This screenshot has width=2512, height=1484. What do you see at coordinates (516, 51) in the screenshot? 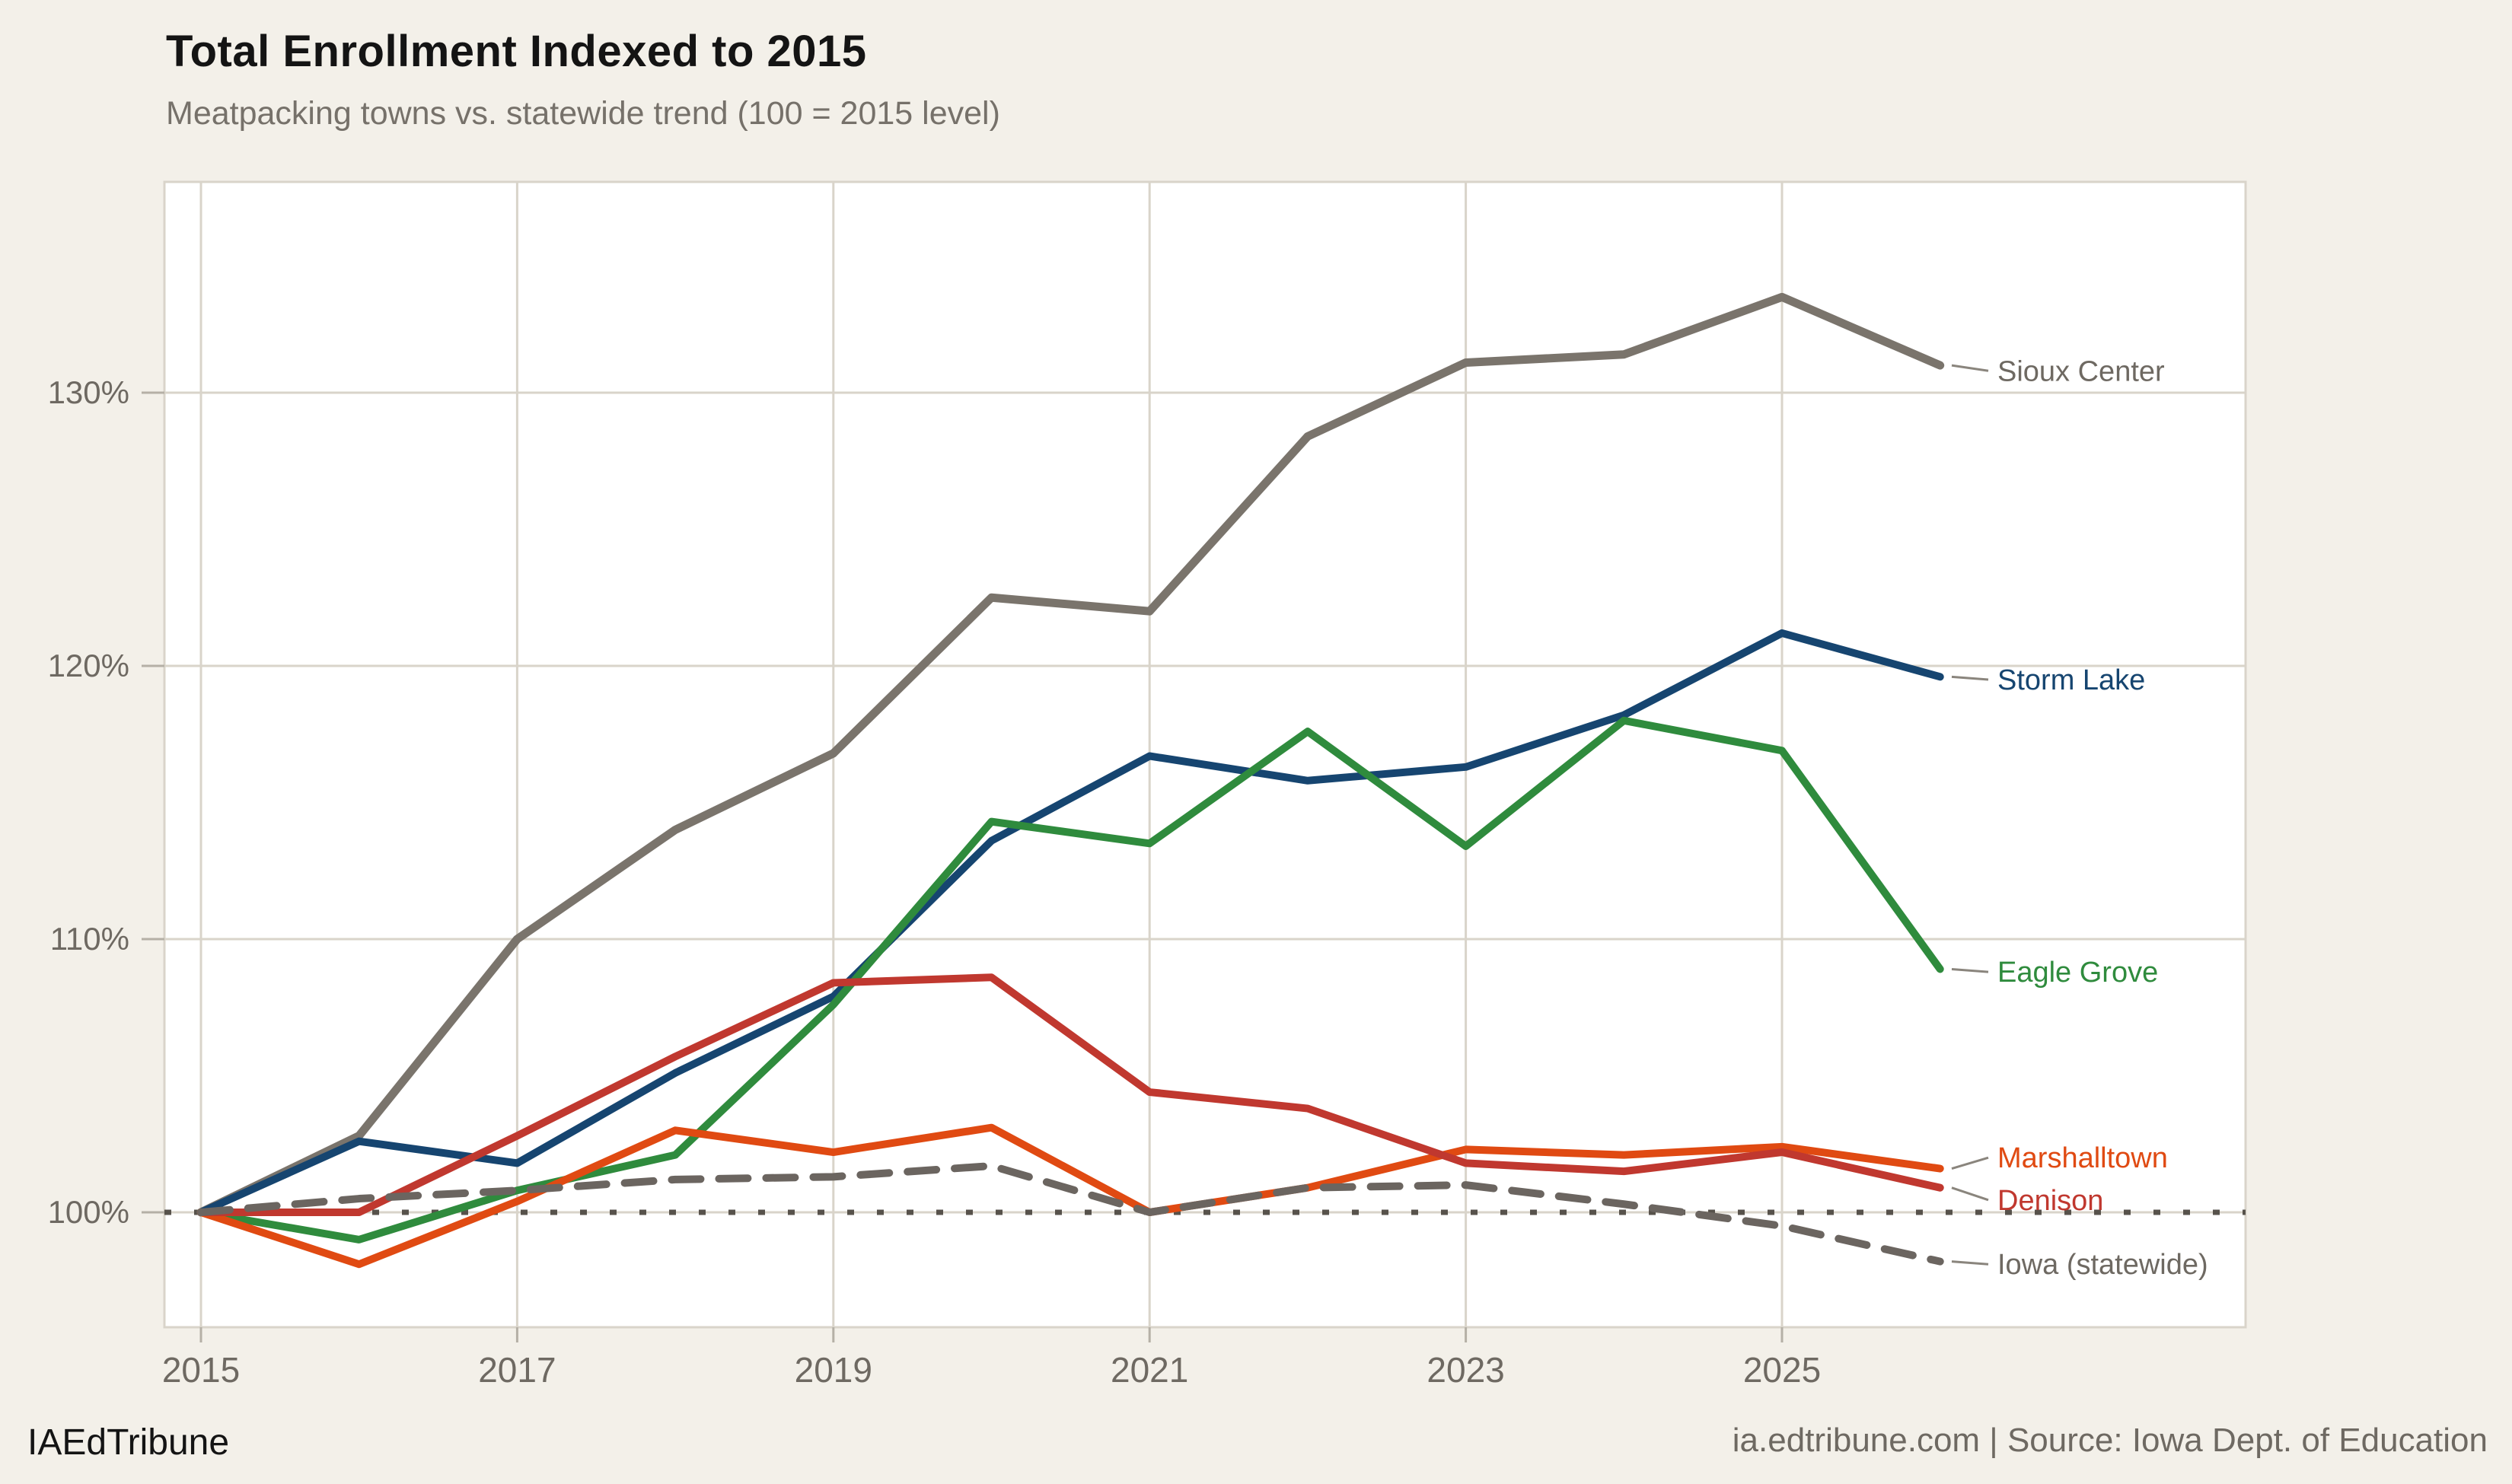
I see `page-title: Total Enrollment Indexed to 2015` at bounding box center [516, 51].